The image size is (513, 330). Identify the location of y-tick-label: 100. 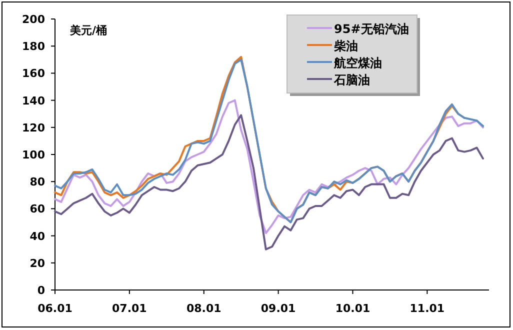
(34, 155).